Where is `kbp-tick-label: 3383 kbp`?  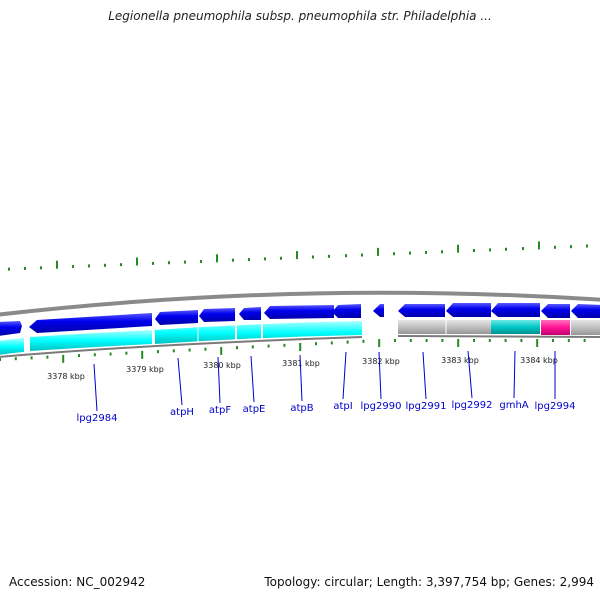 kbp-tick-label: 3383 kbp is located at coordinates (460, 360).